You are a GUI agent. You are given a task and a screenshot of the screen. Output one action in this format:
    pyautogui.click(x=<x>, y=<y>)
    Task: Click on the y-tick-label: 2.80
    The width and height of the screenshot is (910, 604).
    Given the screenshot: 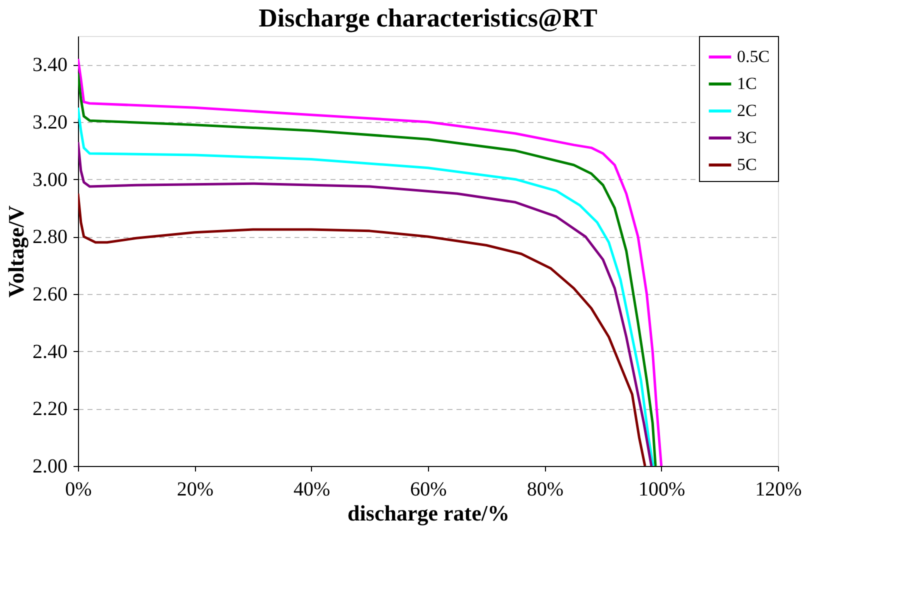 What is the action you would take?
    pyautogui.click(x=50, y=237)
    